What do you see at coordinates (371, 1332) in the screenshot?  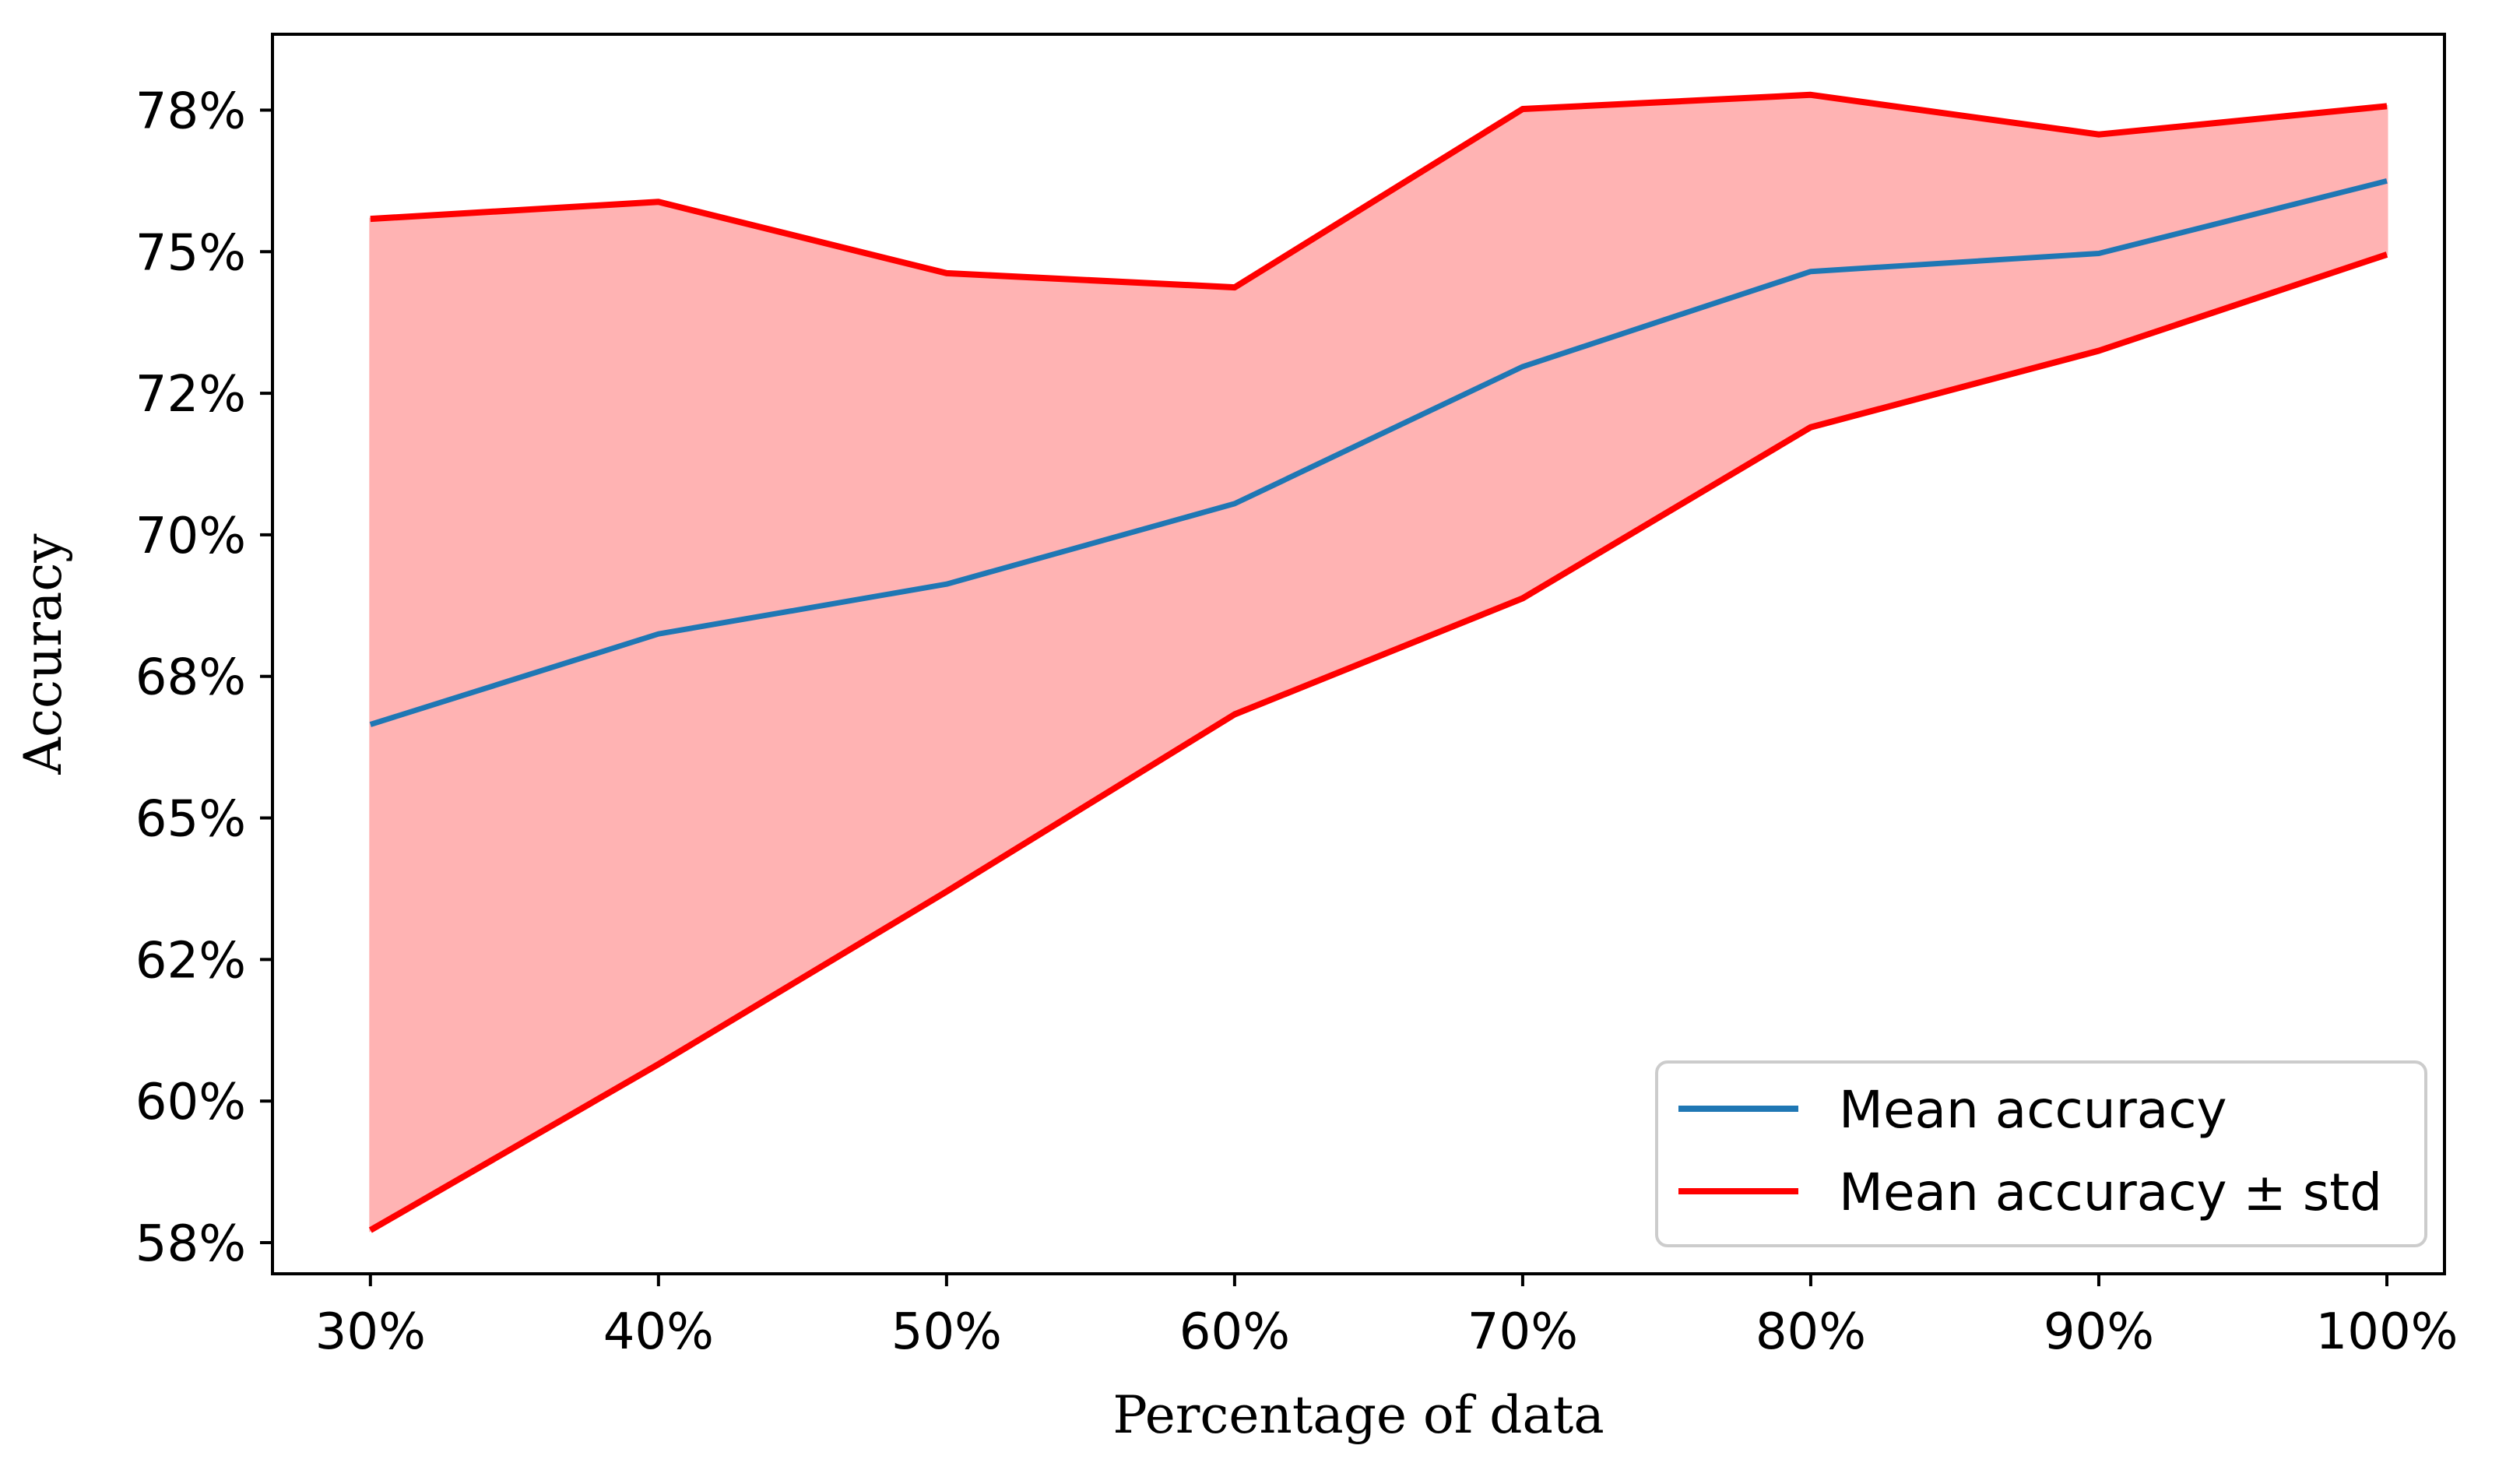 I see `x-tick-label: 30%` at bounding box center [371, 1332].